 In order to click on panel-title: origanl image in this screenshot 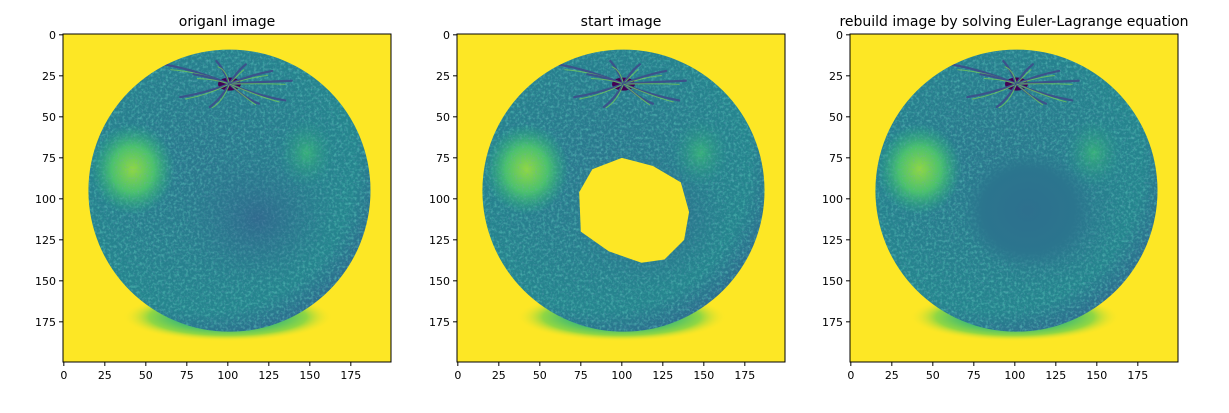, I will do `click(227, 22)`.